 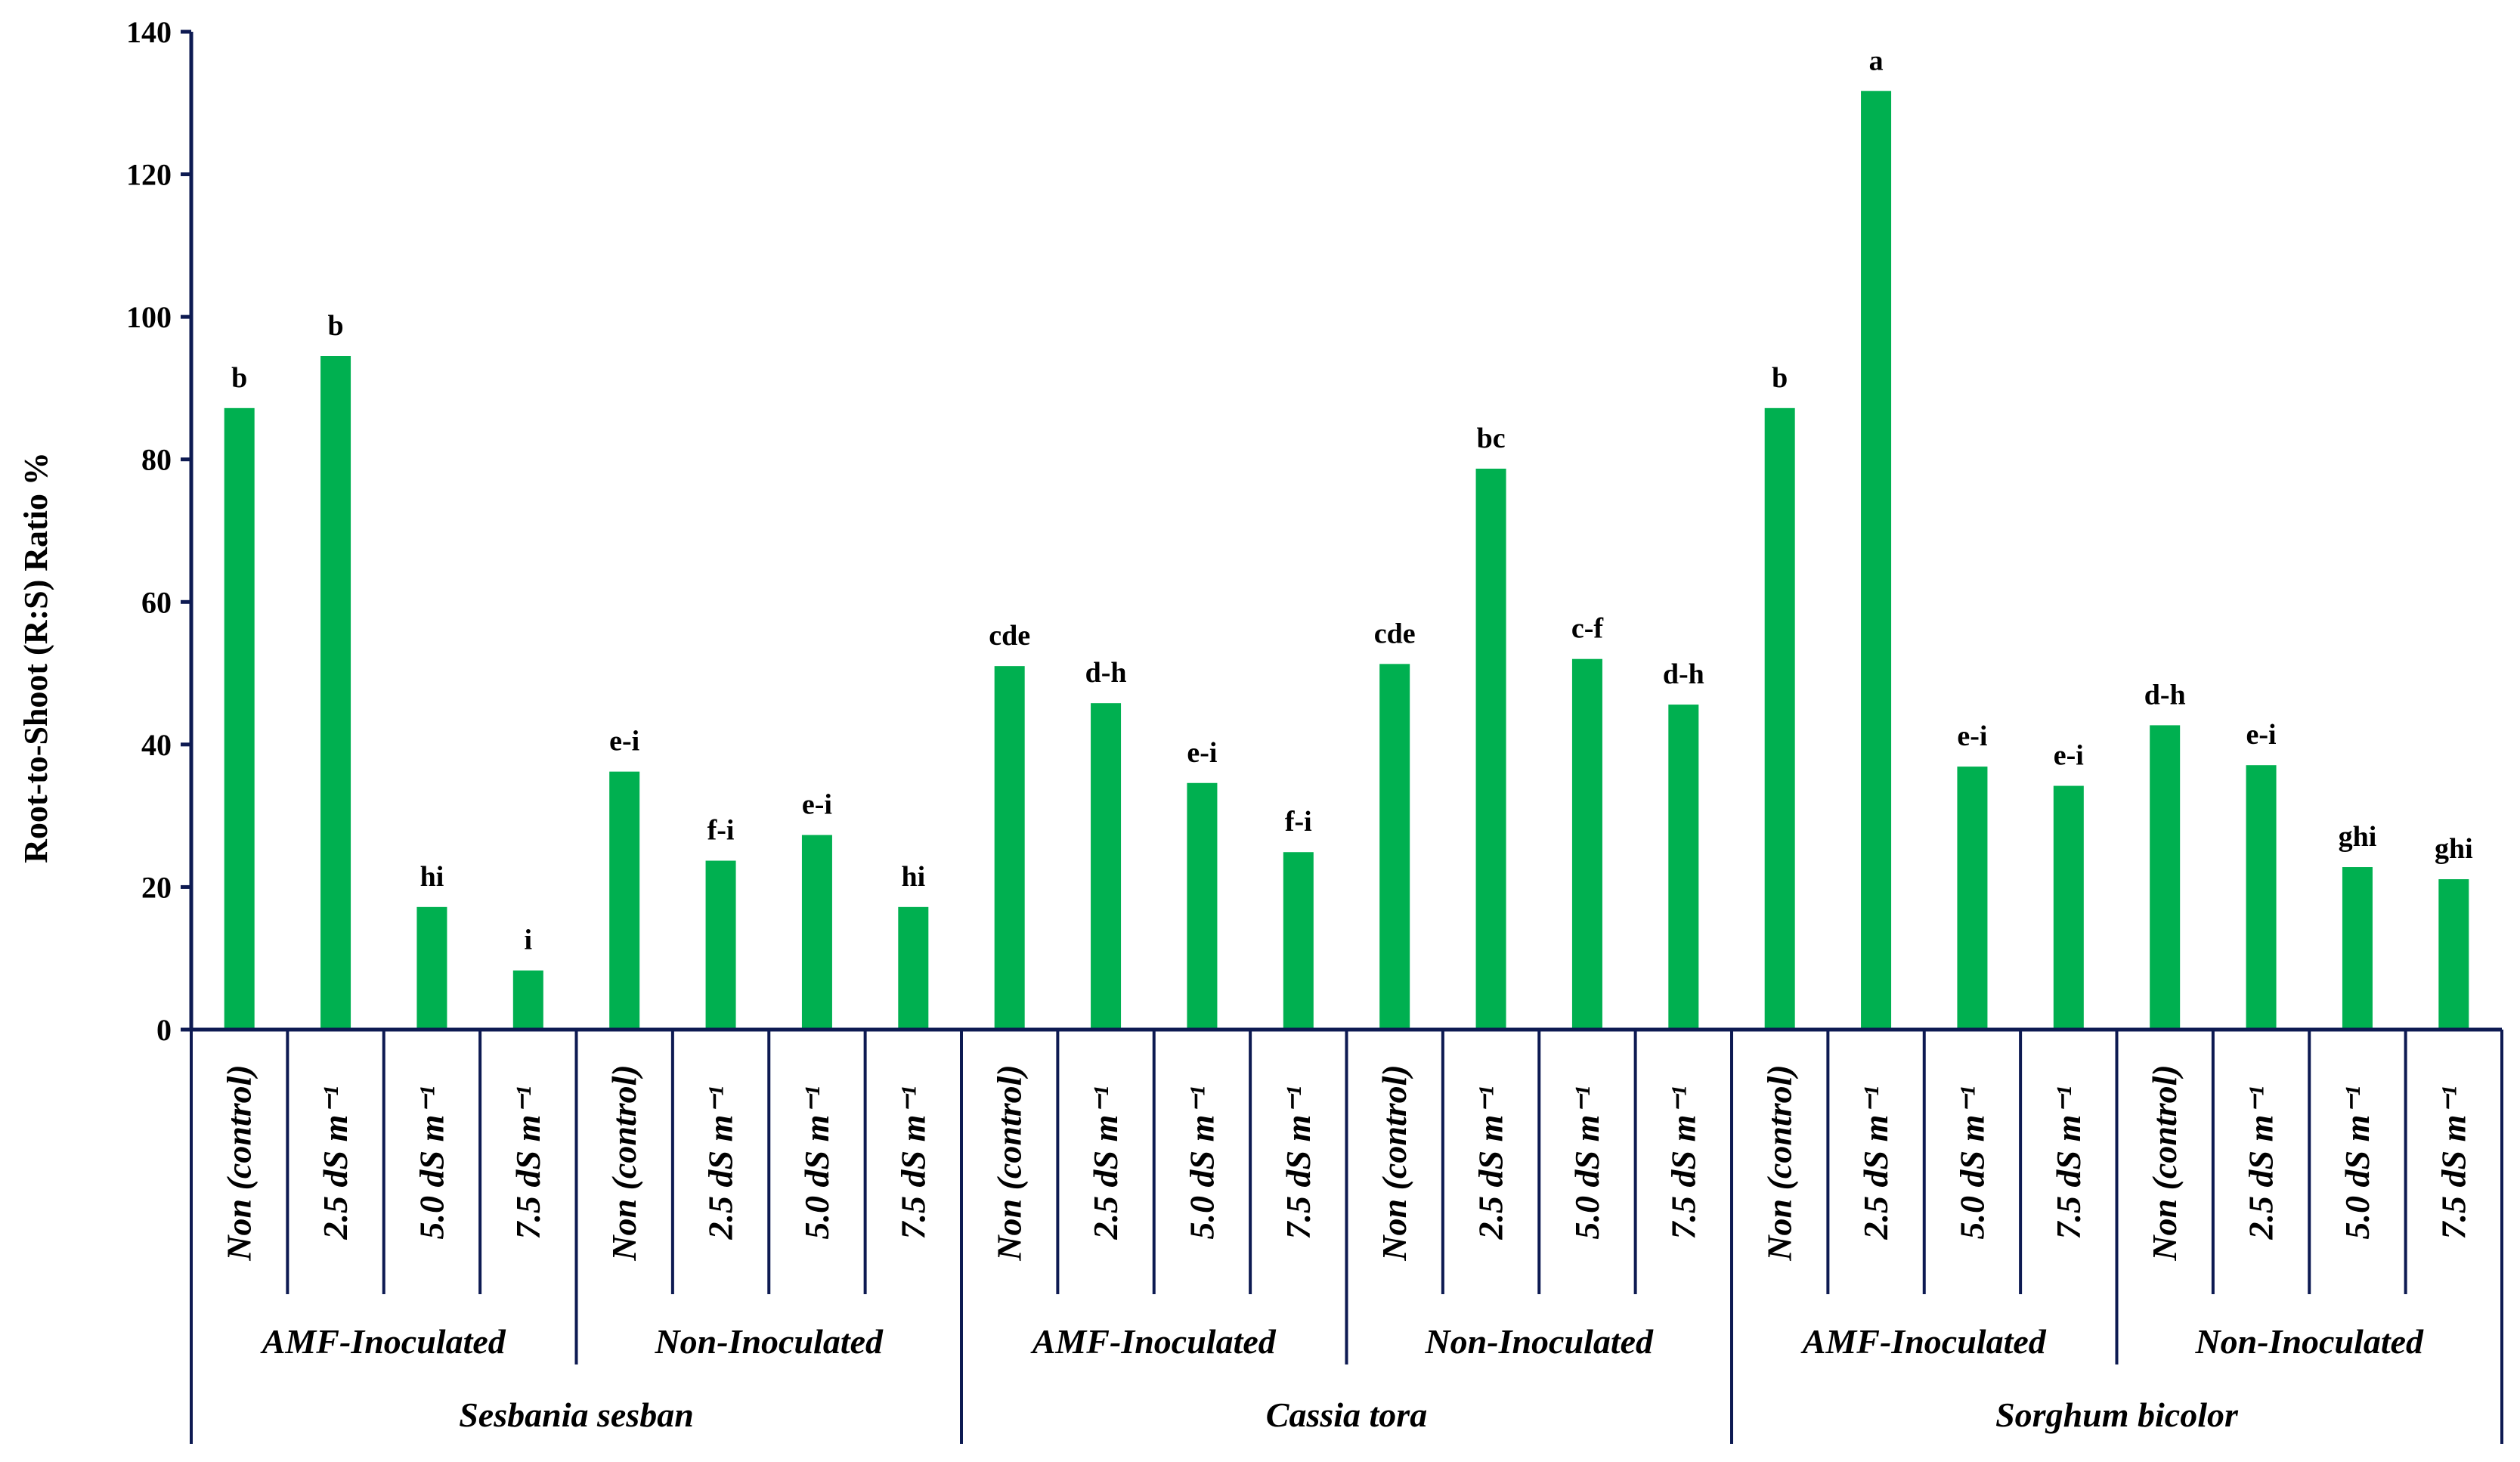 What do you see at coordinates (156, 602) in the screenshot?
I see `y-tick-label: 60` at bounding box center [156, 602].